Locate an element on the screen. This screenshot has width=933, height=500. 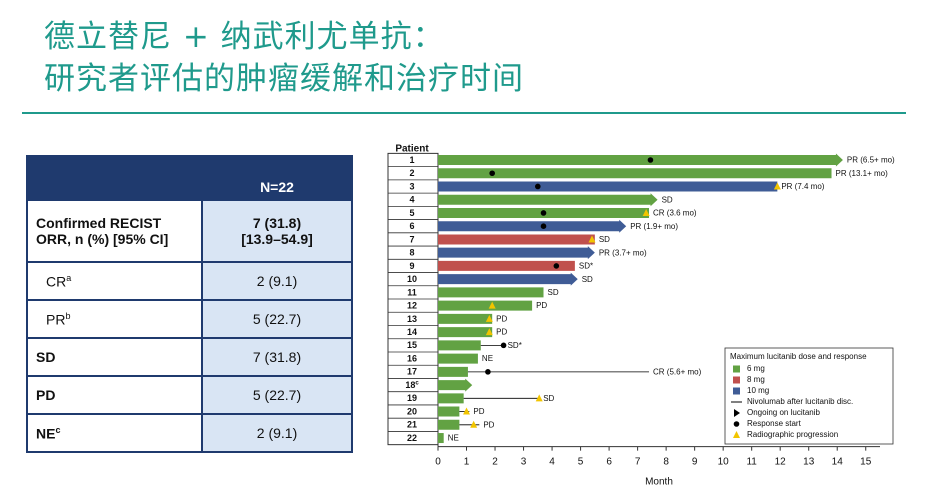
y-tick-label: 5 is located at coordinates (411, 213).